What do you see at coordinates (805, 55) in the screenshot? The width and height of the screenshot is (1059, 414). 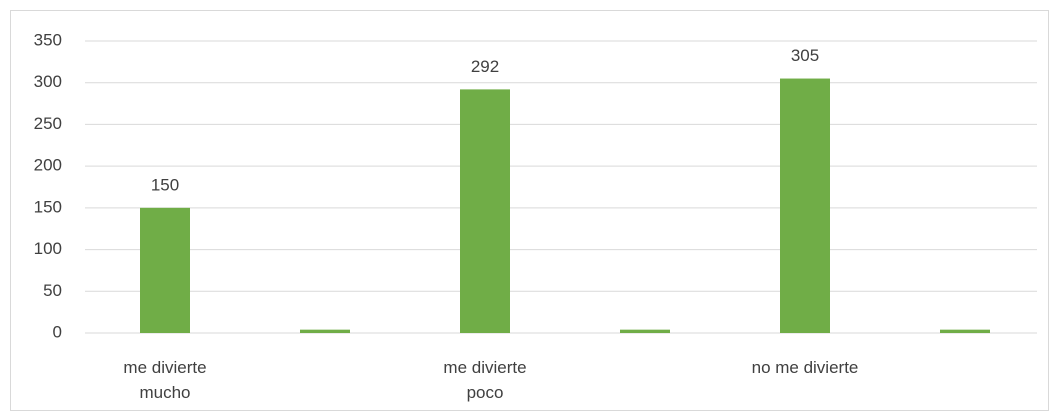 I see `data-label: 305` at bounding box center [805, 55].